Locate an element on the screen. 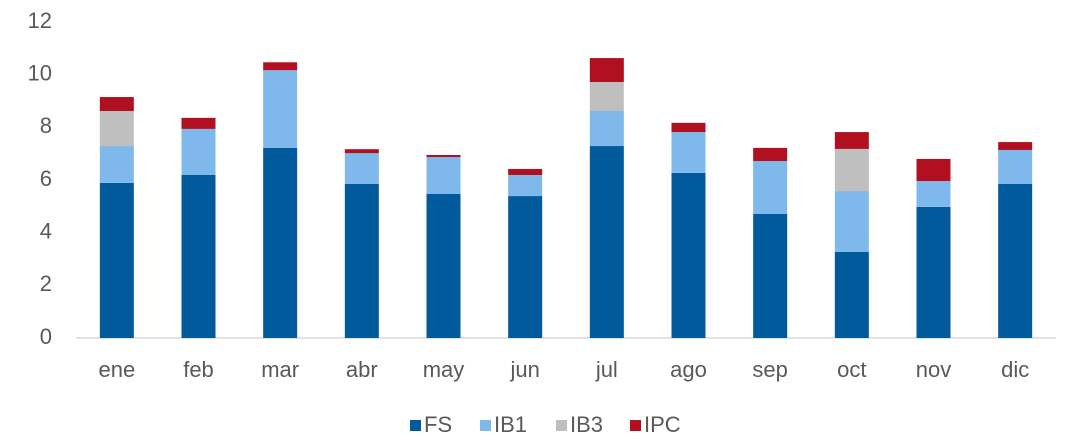 This screenshot has height=435, width=1072. x-tick-label: ago is located at coordinates (688, 369).